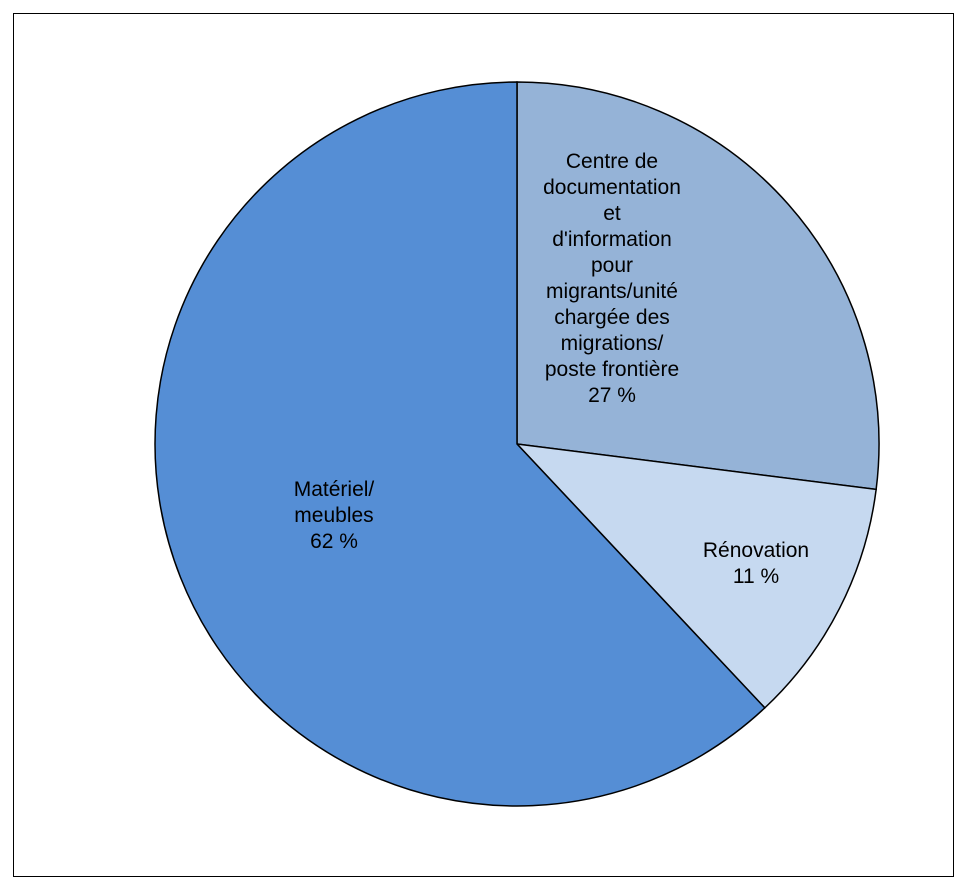 The width and height of the screenshot is (956, 877). Describe the element at coordinates (756, 563) in the screenshot. I see `pie-label-1: Rénovation 11 %` at that location.